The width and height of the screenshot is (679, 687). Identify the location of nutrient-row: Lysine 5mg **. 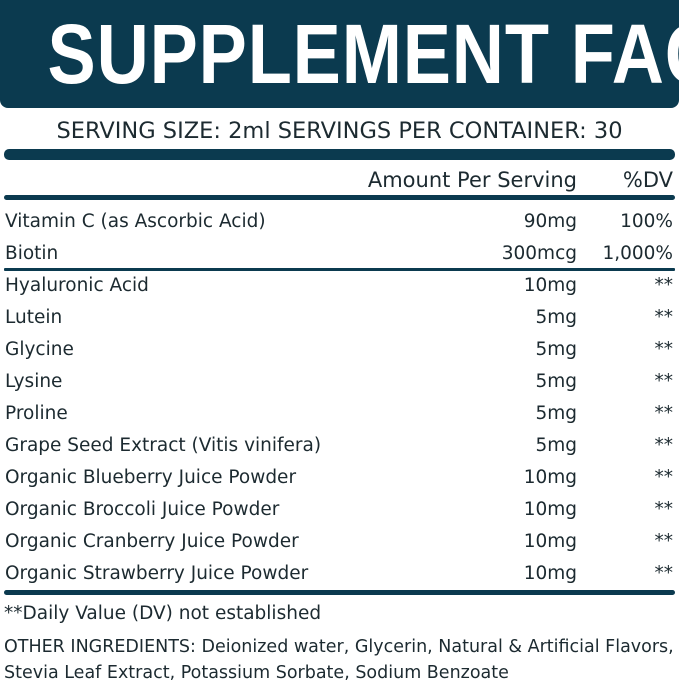
(339, 382).